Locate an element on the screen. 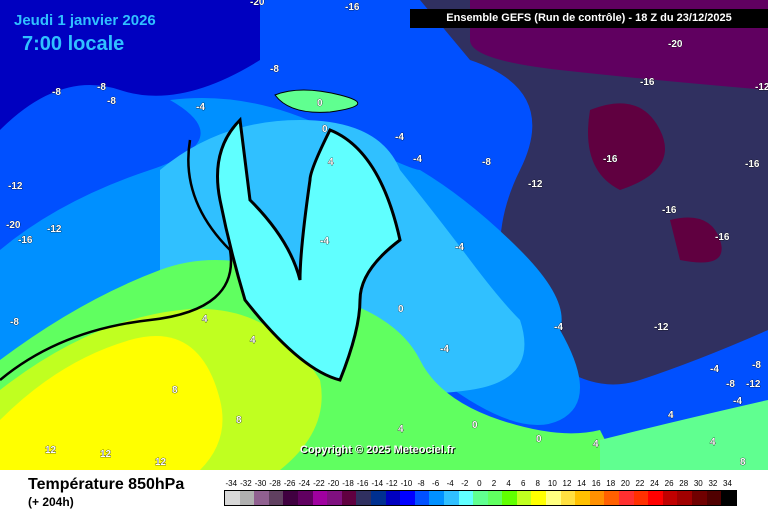 Image resolution: width=768 pixels, height=512 pixels. zero-contour is located at coordinates (309, 249).